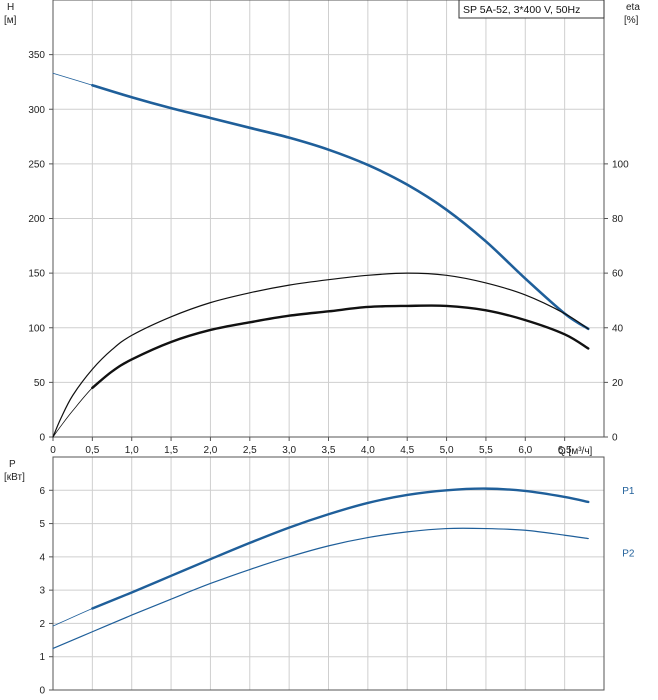  Describe the element at coordinates (633, 7) in the screenshot. I see `eta-axis-label-line1: eta` at that location.